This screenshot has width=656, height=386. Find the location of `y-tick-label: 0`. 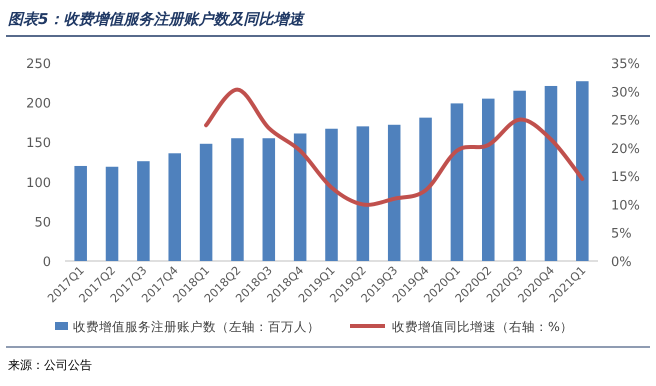

y-tick-label: 0 is located at coordinates (46, 262).